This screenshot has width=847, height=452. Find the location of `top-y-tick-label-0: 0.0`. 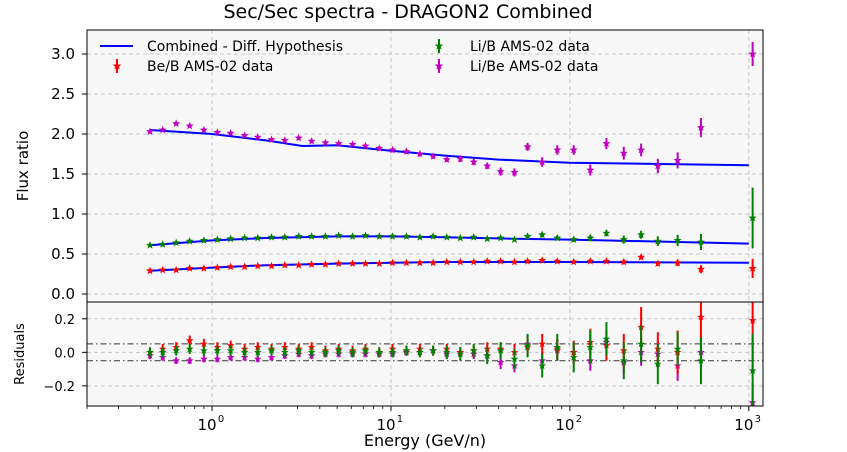

top-y-tick-label-0: 0.0 is located at coordinates (63, 294).